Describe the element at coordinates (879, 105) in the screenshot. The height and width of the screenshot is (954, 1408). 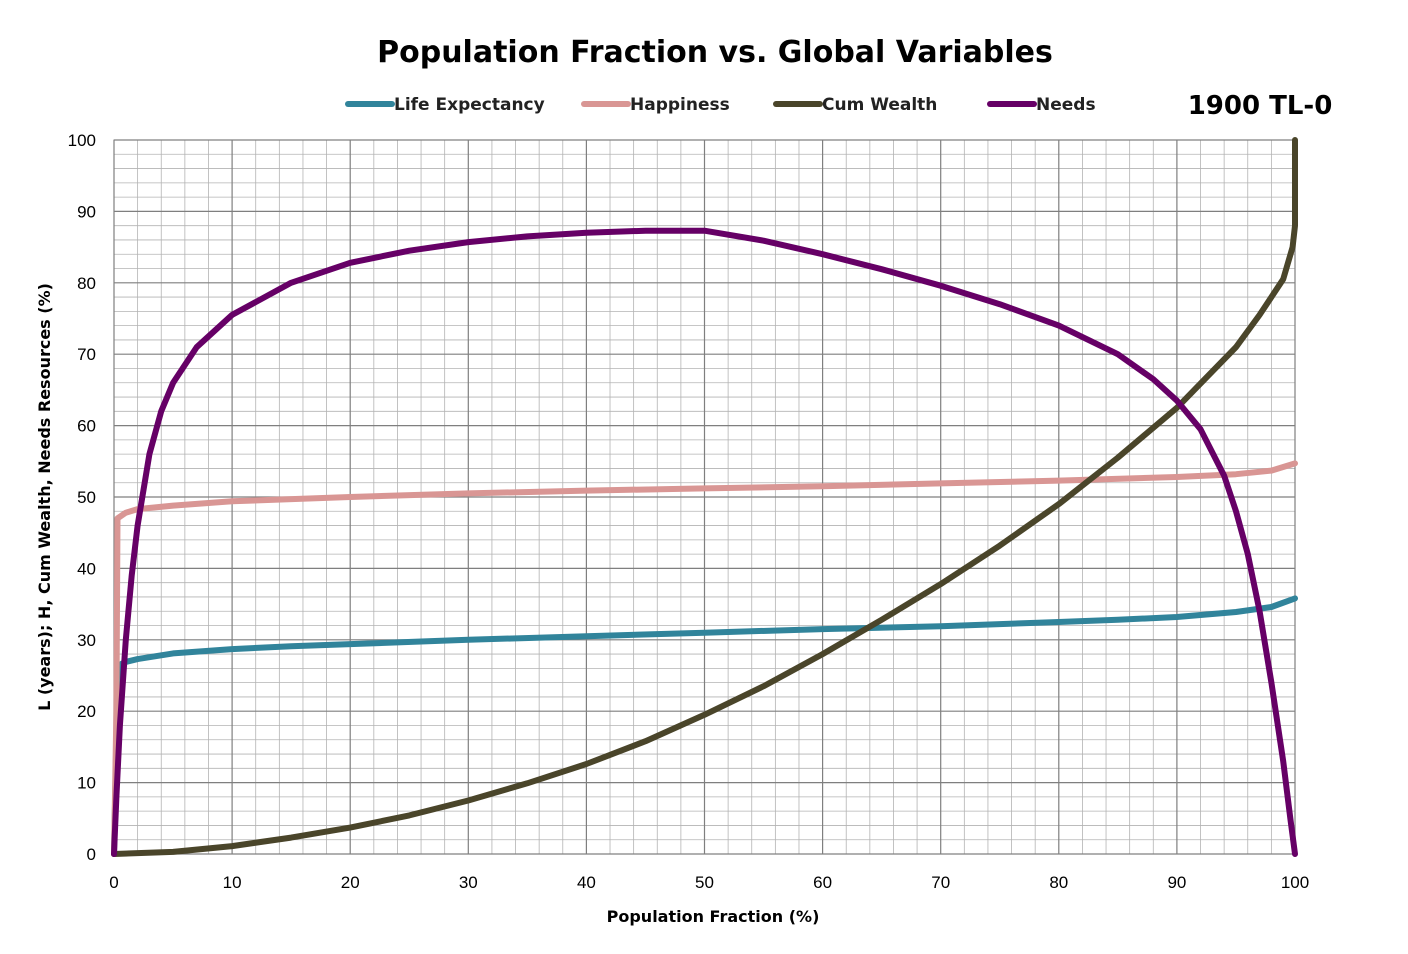
I see `legend-label: Cum Wealth` at that location.